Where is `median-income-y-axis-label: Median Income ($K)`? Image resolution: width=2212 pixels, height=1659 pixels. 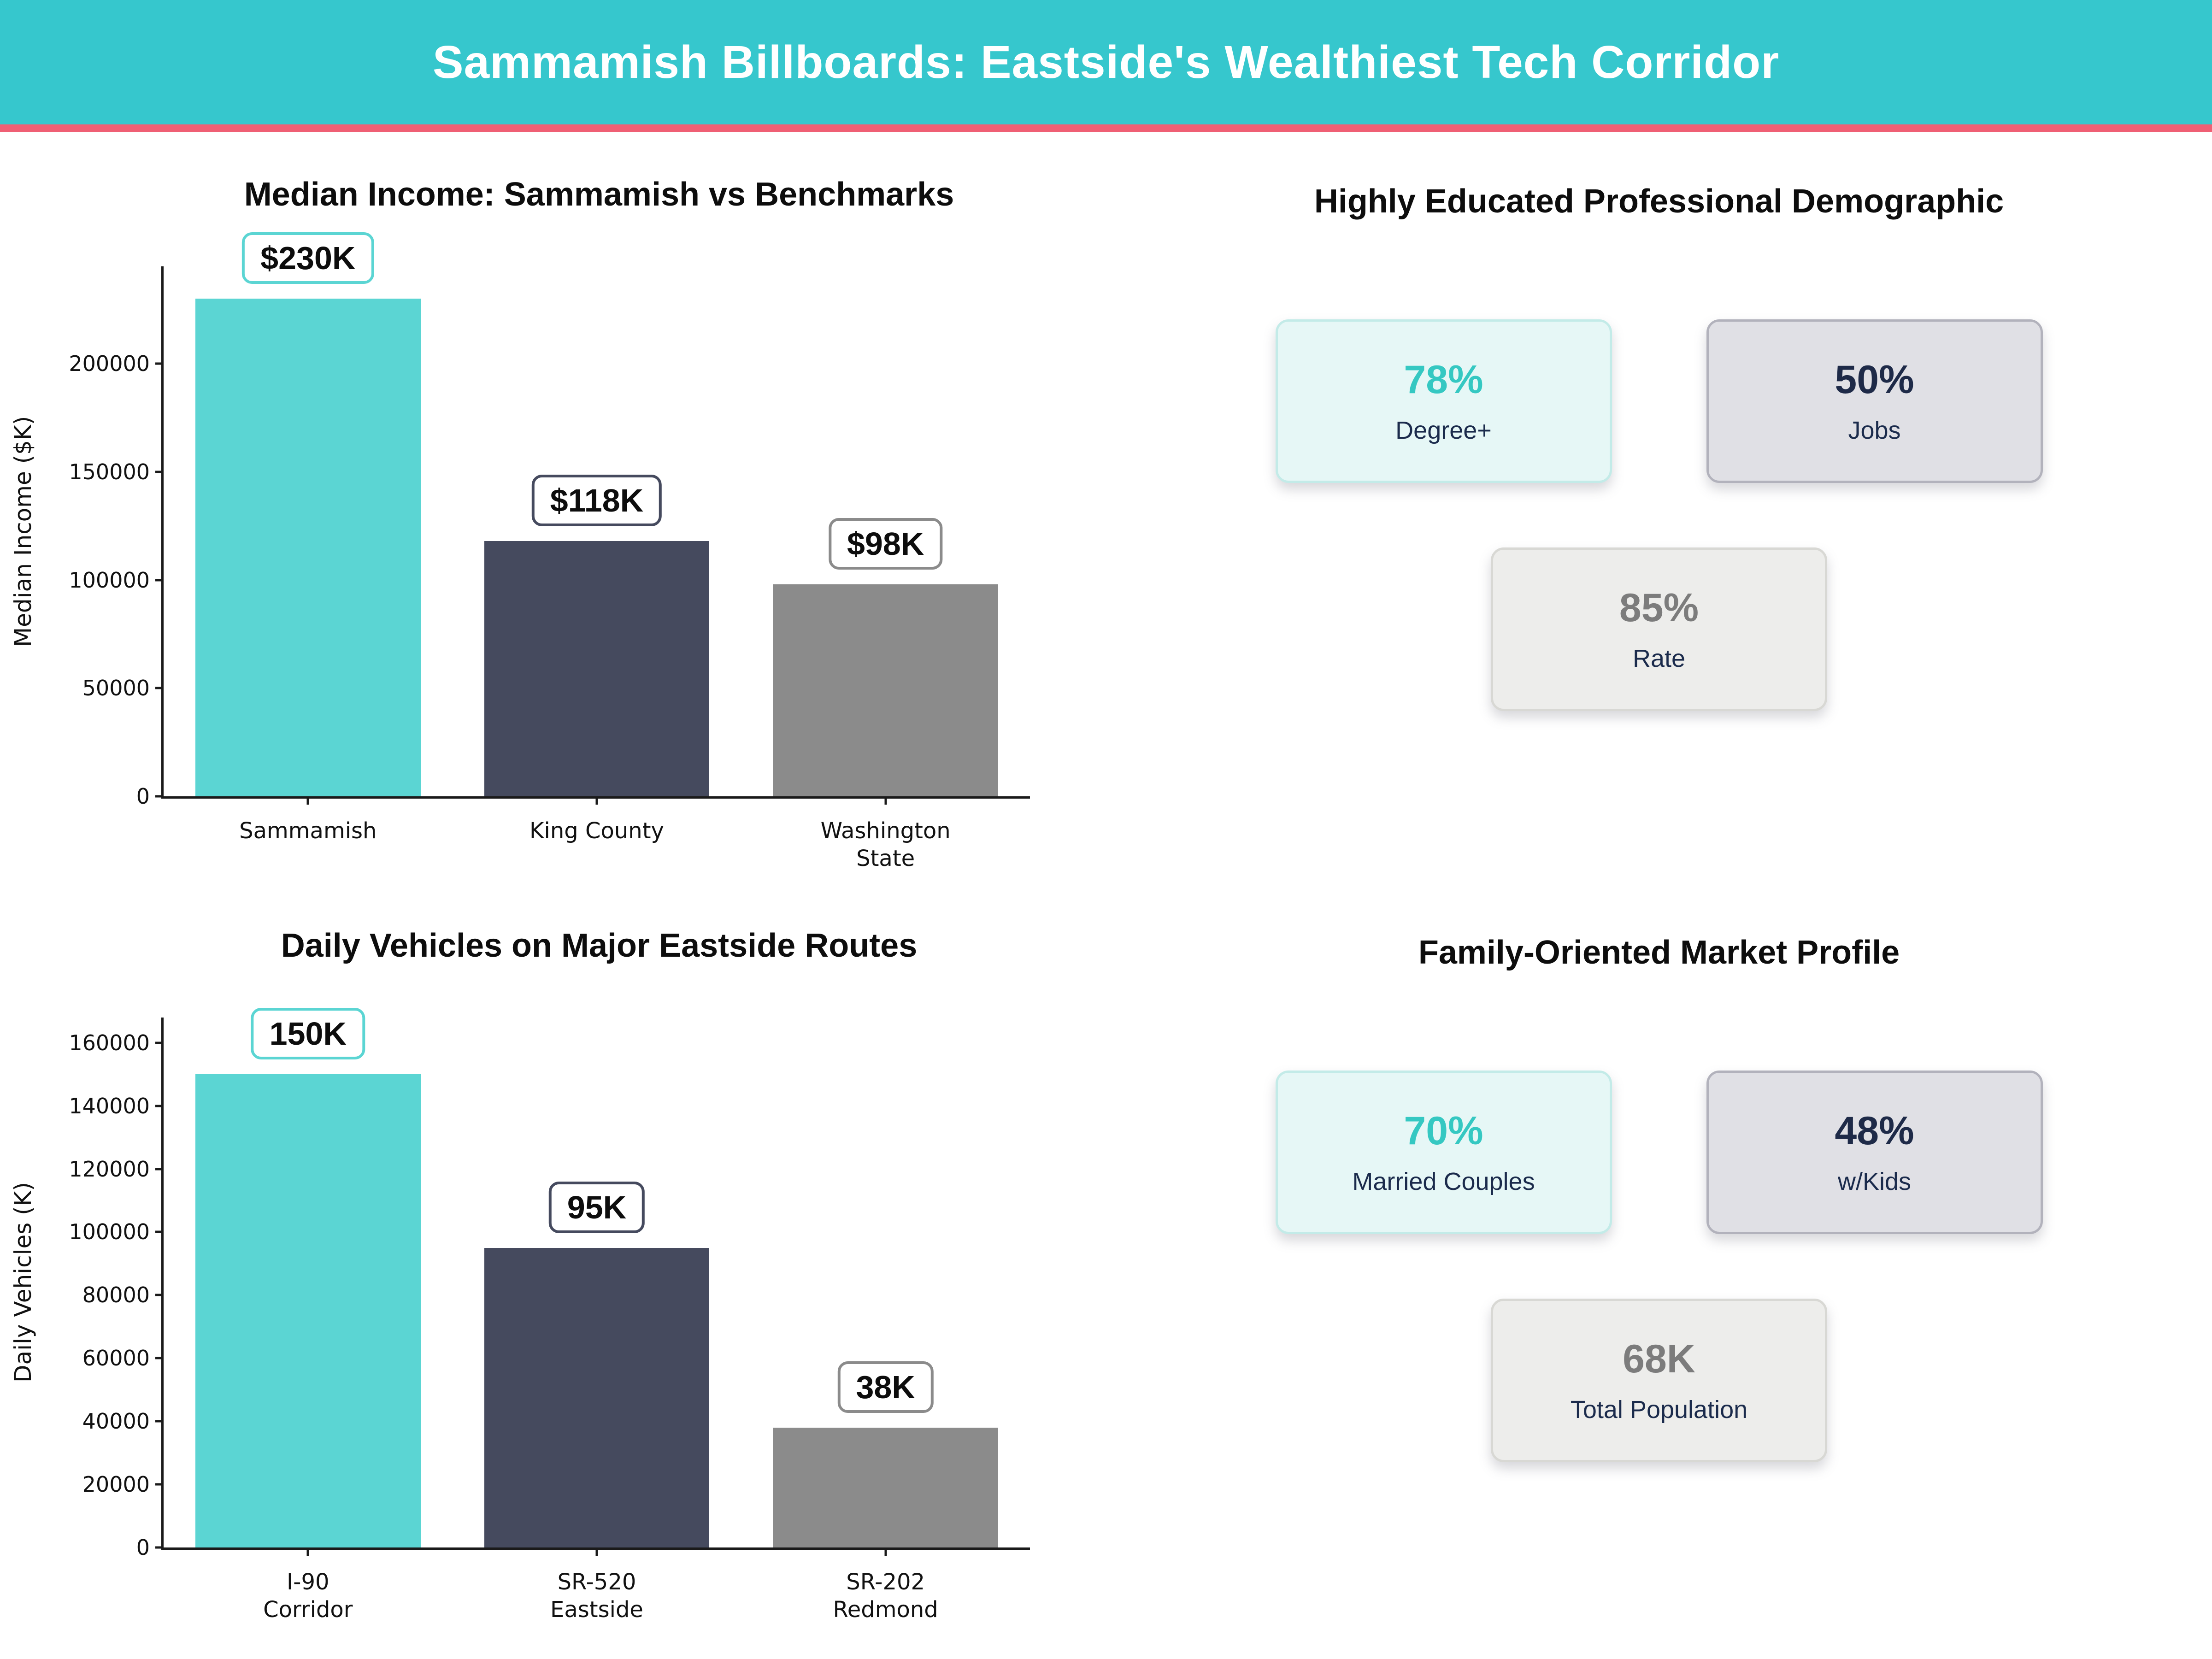 median-income-y-axis-label: Median Income ($K) is located at coordinates (23, 531).